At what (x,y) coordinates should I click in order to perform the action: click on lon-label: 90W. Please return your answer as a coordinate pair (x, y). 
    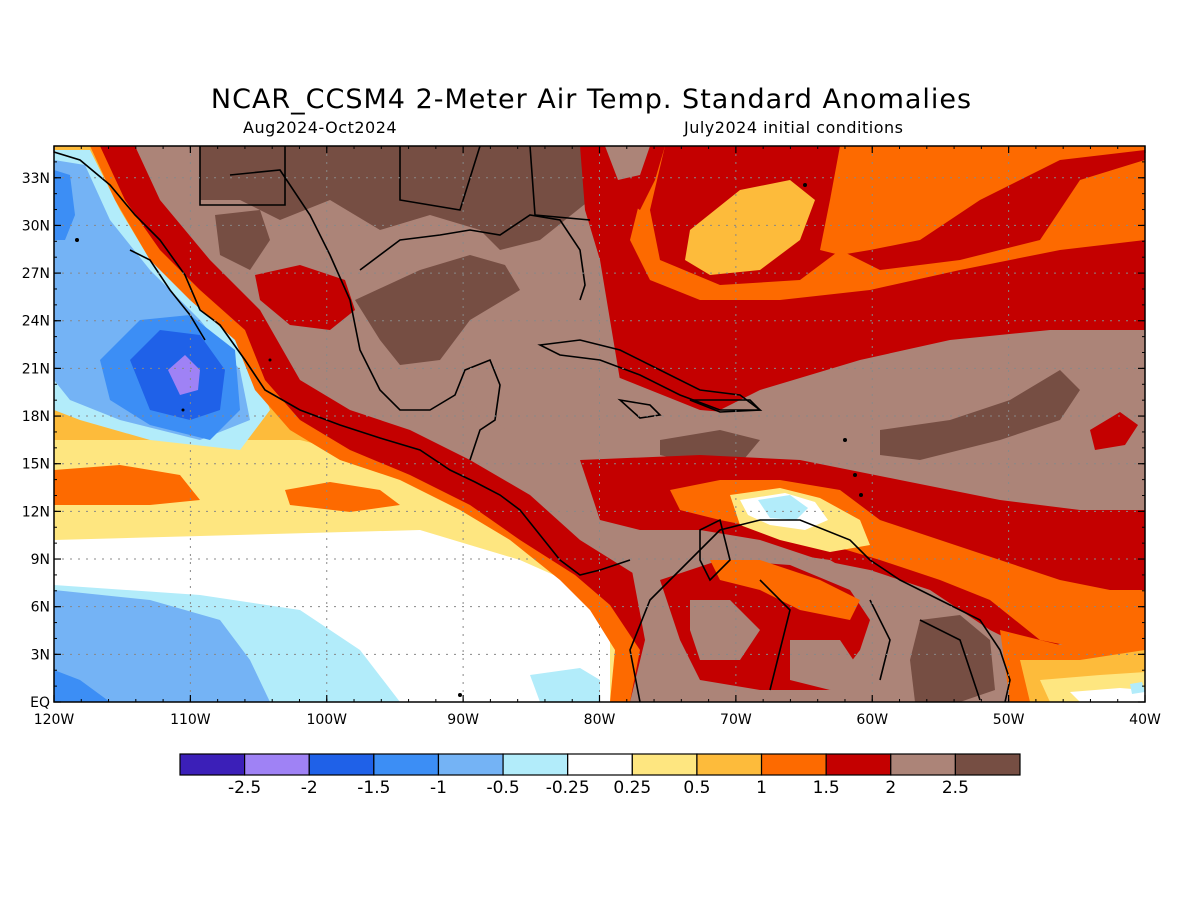
    Looking at the image, I should click on (463, 720).